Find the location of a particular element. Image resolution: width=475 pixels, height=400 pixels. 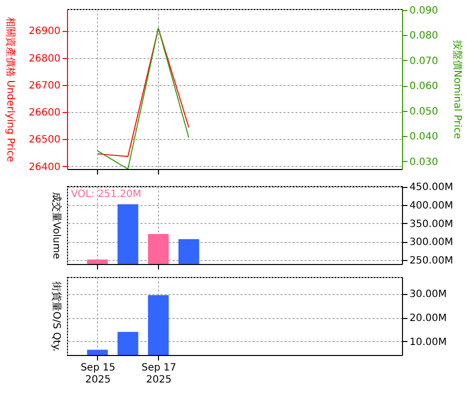

y2-tick-label: 0.050 is located at coordinates (424, 112).